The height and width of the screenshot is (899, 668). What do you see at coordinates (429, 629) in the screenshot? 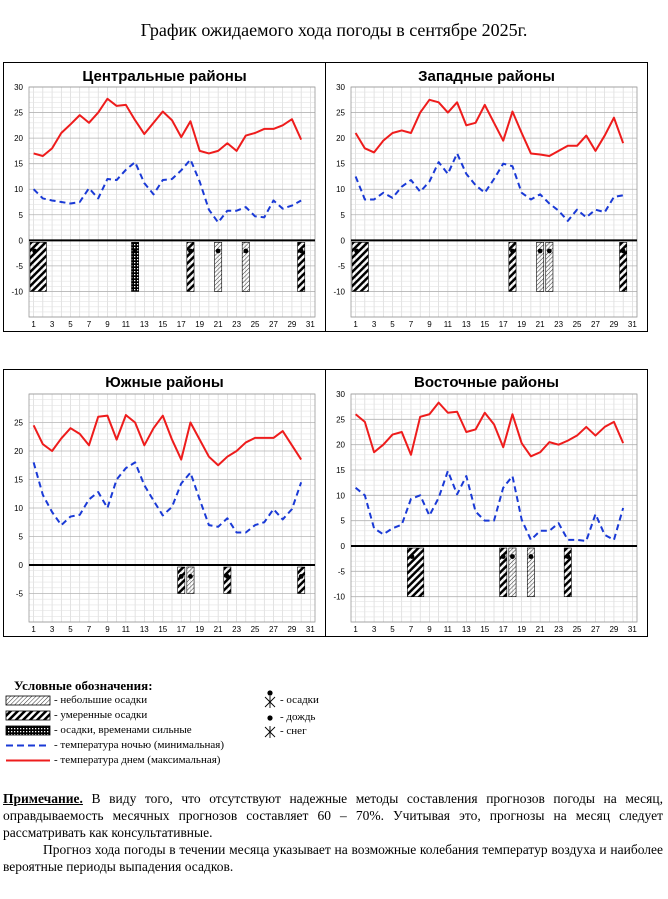
I see `x-tick-label: 9` at bounding box center [429, 629].